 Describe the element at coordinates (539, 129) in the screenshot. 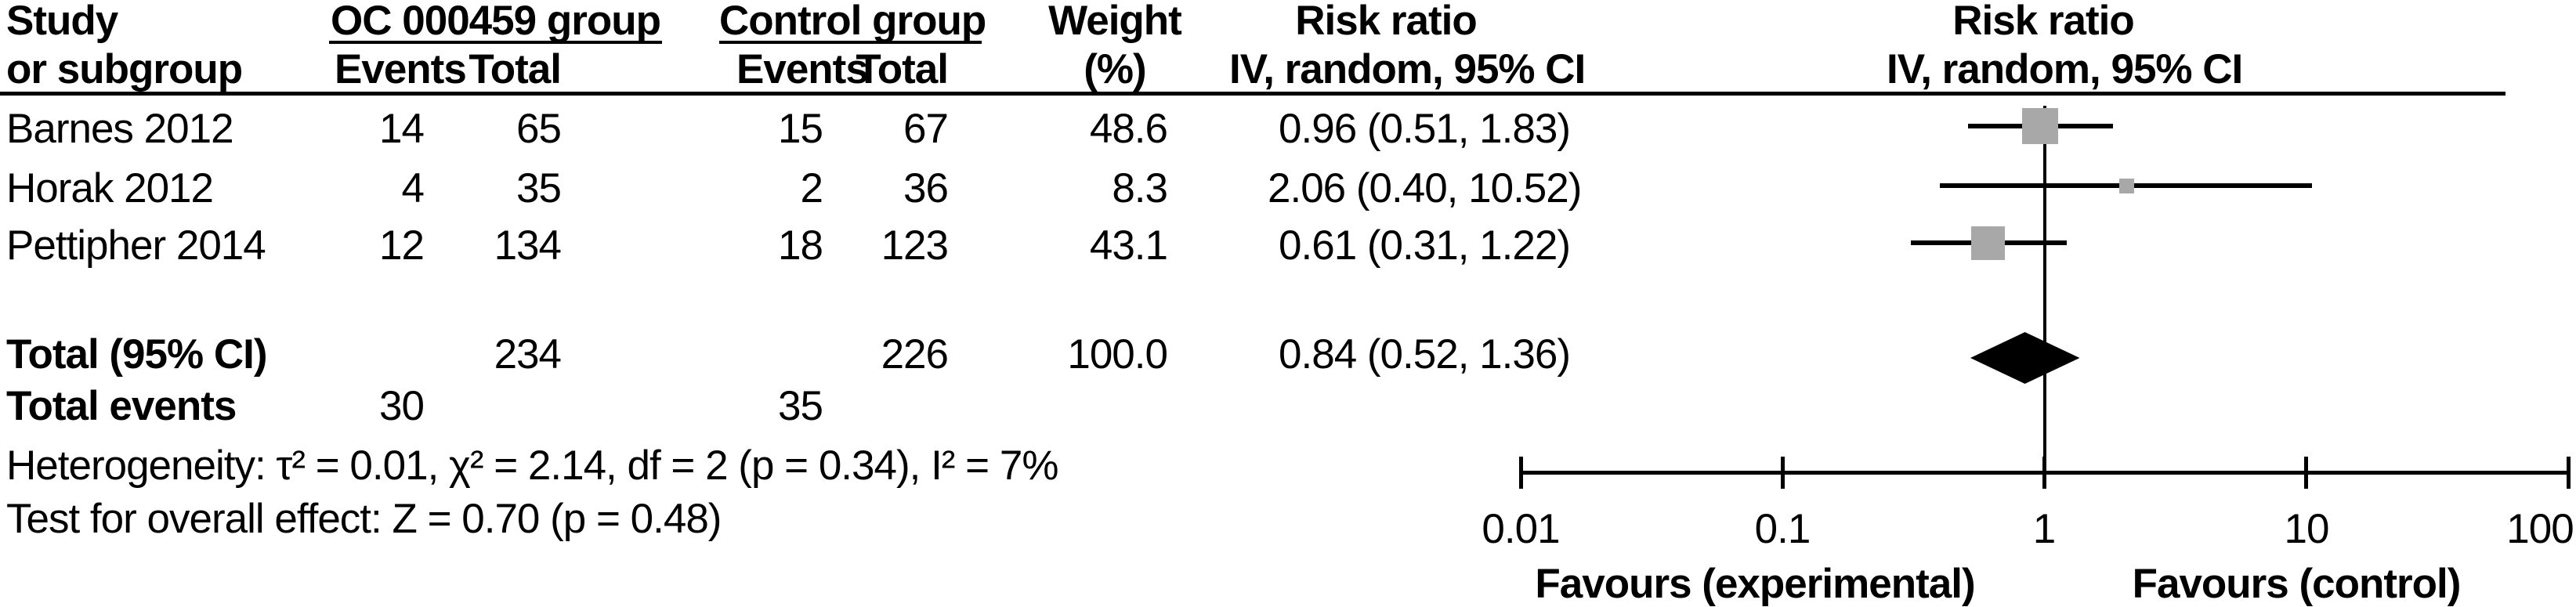

I see `exp-total: 65` at that location.